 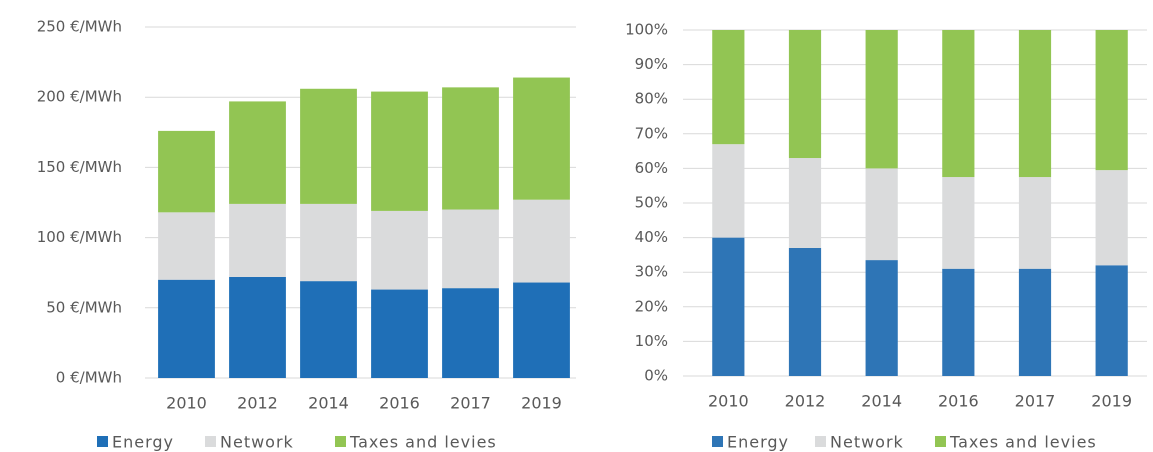 I want to click on y-tick-label: 90%, so click(x=651, y=64).